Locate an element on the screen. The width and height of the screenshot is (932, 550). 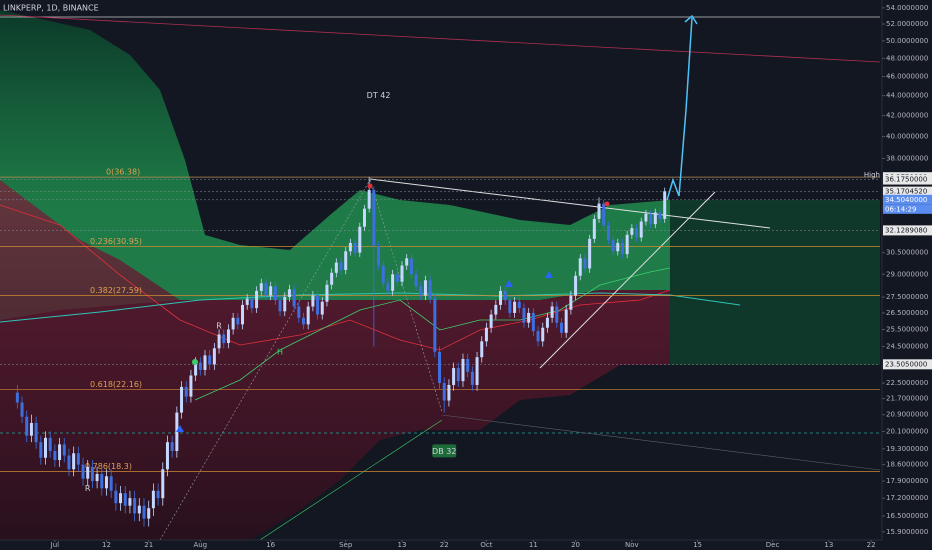
price-badge-label: 23.5050000 is located at coordinates (906, 364).